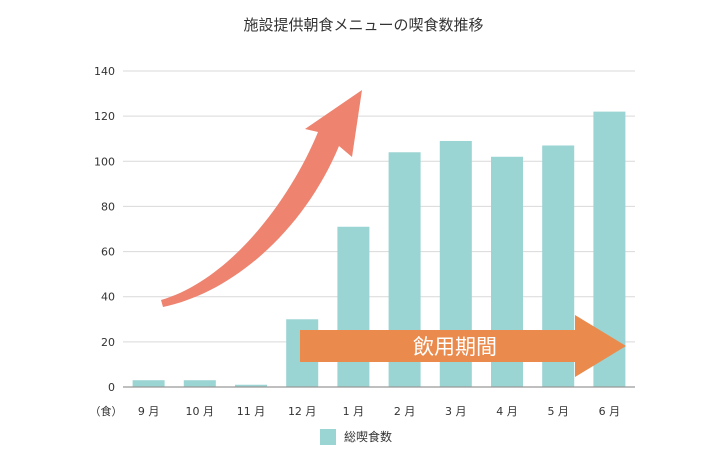 This screenshot has width=727, height=465. Describe the element at coordinates (354, 411) in the screenshot. I see `x-tick-label: 1 月` at that location.